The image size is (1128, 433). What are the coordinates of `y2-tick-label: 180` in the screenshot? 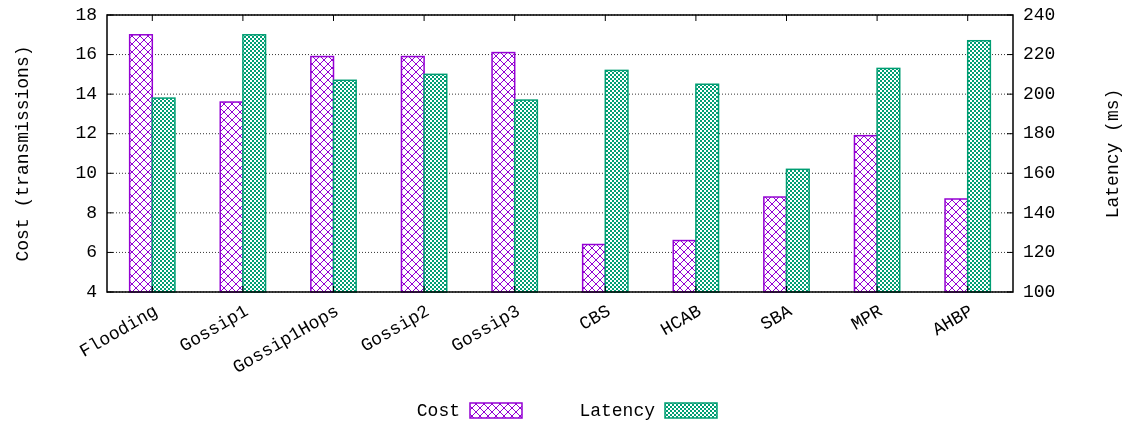 It's located at (1039, 133).